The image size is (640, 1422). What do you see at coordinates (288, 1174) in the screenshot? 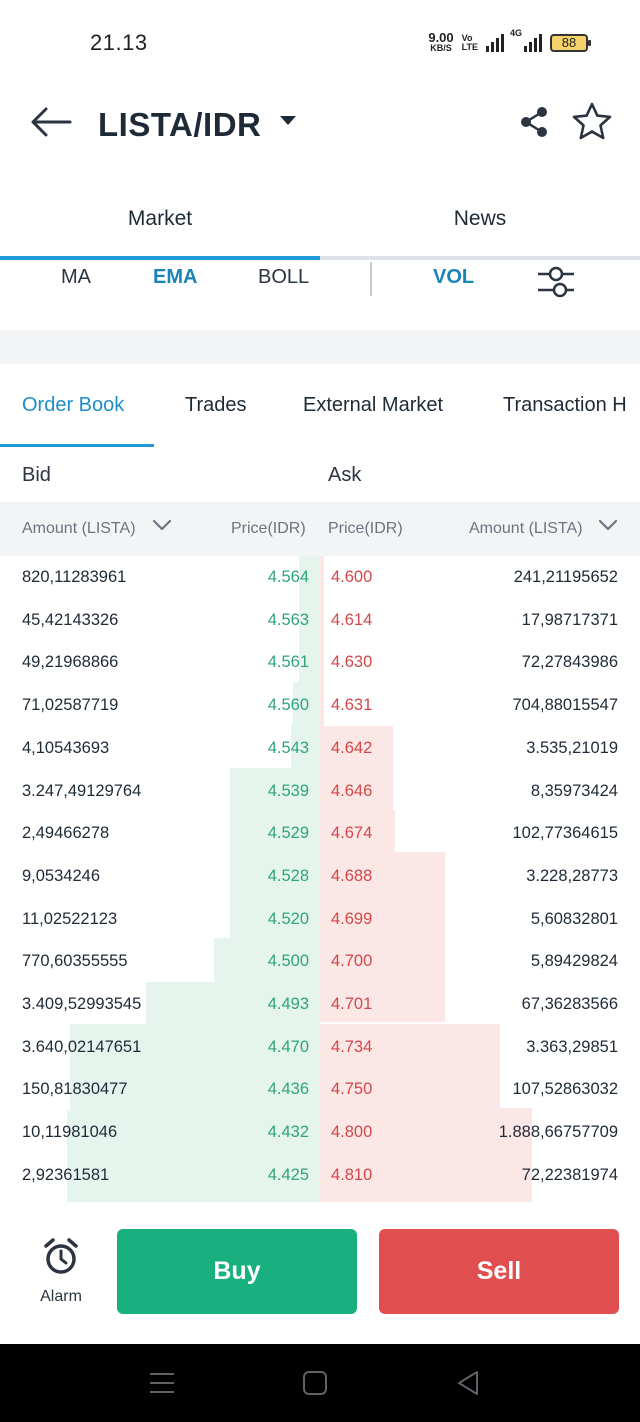
I see `bid-price: 4.425` at bounding box center [288, 1174].